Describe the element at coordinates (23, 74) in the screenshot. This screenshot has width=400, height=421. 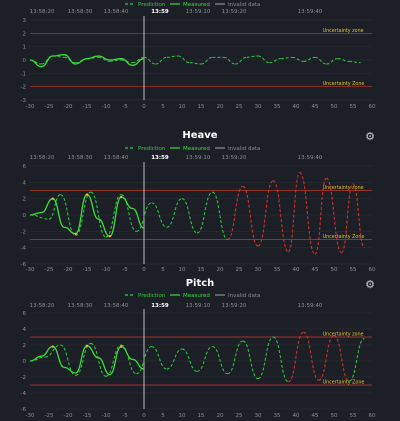
I see `y-tick-label: -1` at that location.